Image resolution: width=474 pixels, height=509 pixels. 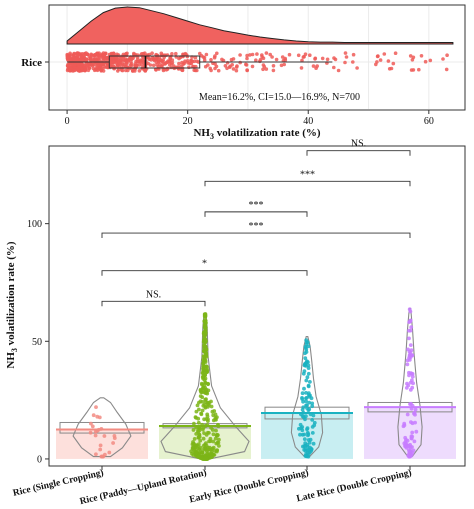 What do you see at coordinates (353, 485) in the screenshot?
I see `x-tick-label: Late Rice (Double Cropping)` at bounding box center [353, 485].